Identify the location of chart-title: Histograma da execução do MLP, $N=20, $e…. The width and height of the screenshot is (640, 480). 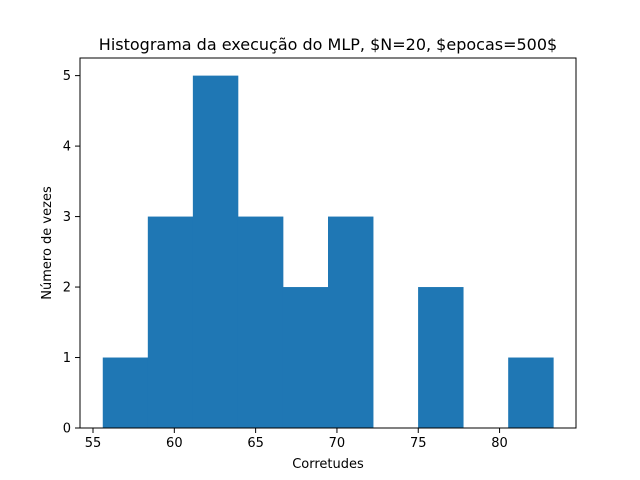
(328, 44).